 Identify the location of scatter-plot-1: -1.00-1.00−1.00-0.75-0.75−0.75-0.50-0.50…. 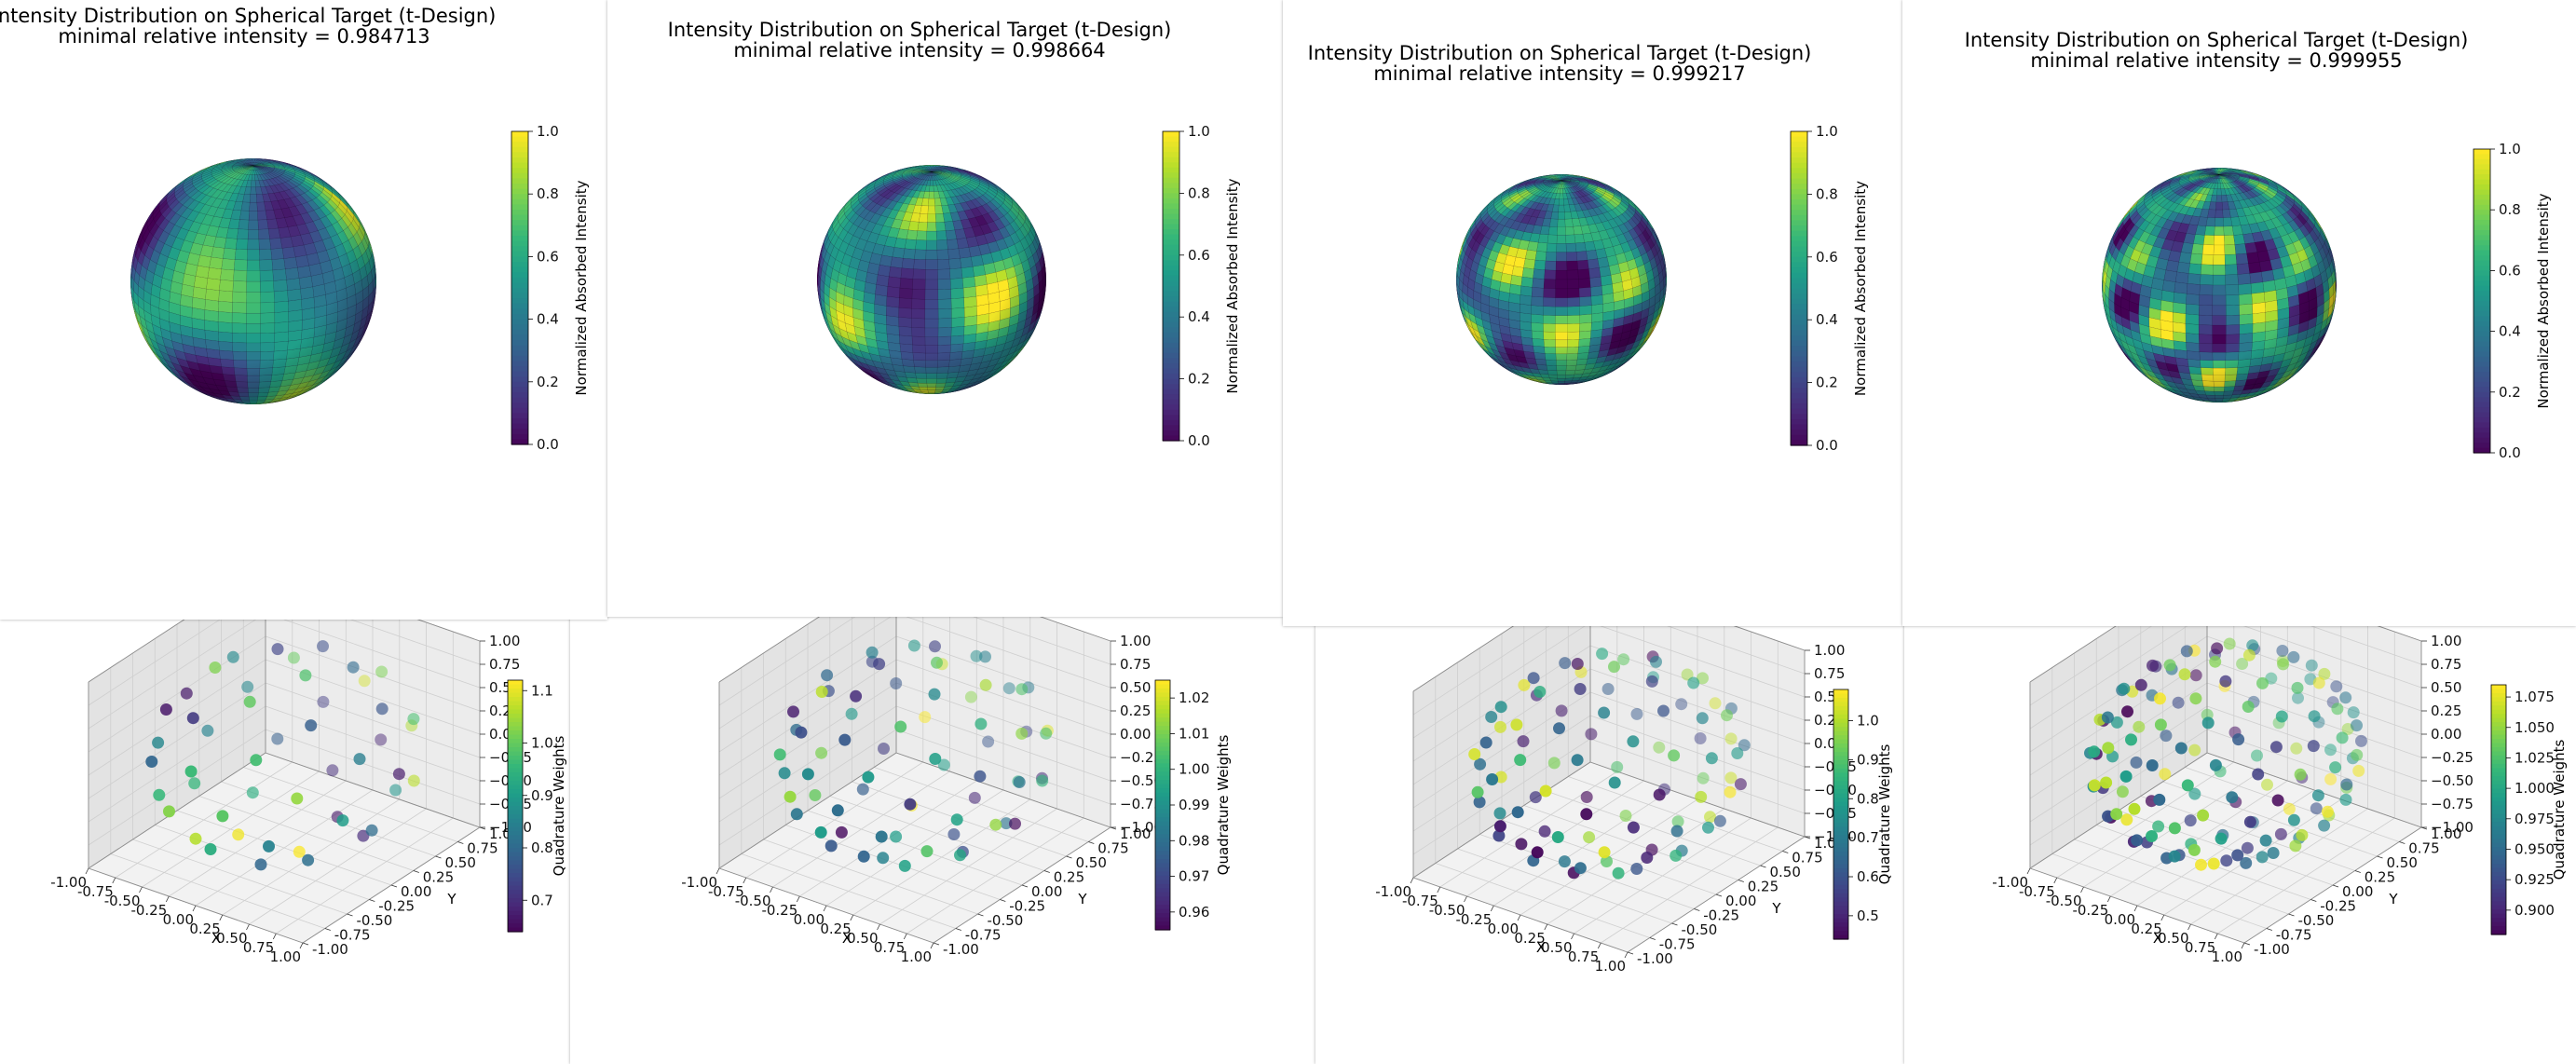
(308, 785).